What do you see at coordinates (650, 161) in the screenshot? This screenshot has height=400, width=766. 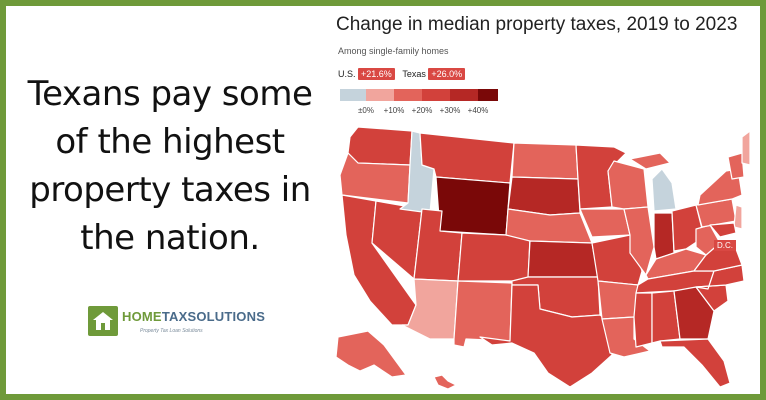 I see `state-michigan-up` at bounding box center [650, 161].